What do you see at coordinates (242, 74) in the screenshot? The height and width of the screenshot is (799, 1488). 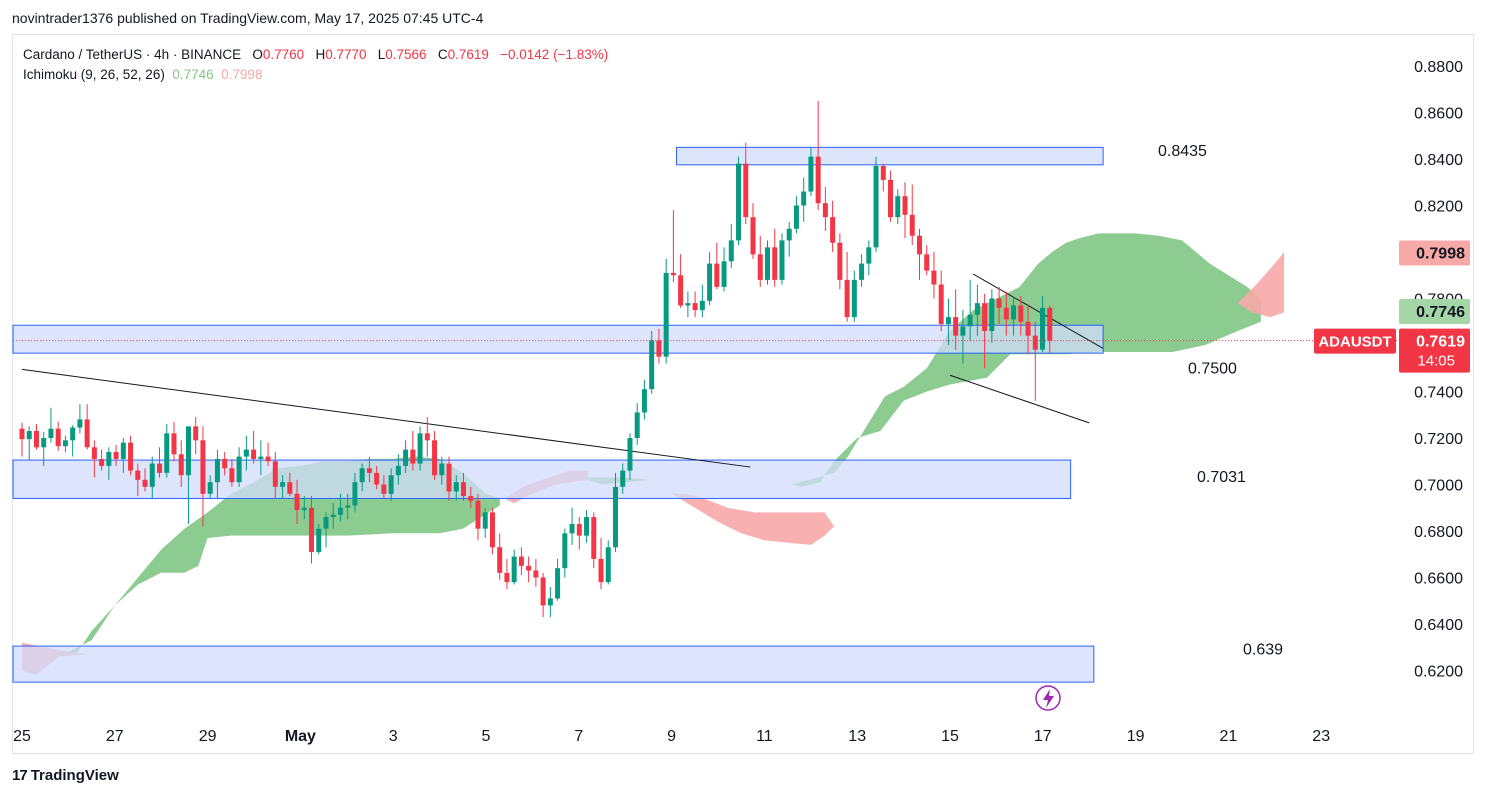 I see `ichimoku-b-value: 0.7998` at bounding box center [242, 74].